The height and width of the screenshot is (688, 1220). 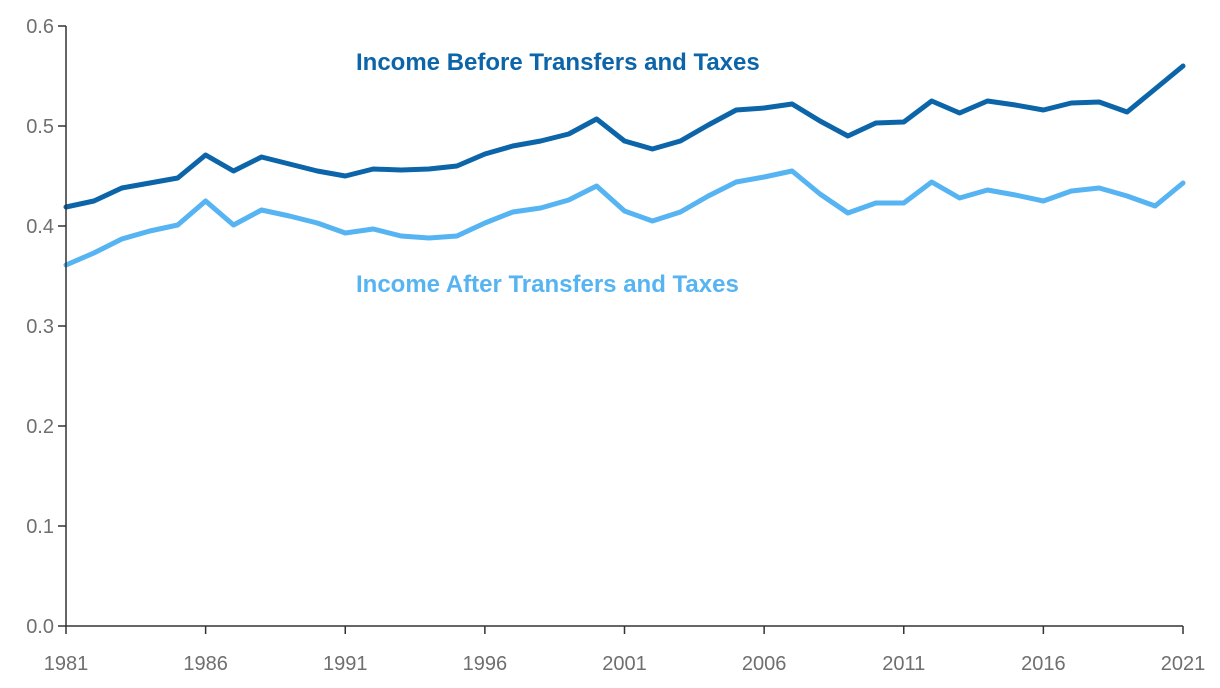 What do you see at coordinates (1043, 664) in the screenshot?
I see `x-tick-label: 2016` at bounding box center [1043, 664].